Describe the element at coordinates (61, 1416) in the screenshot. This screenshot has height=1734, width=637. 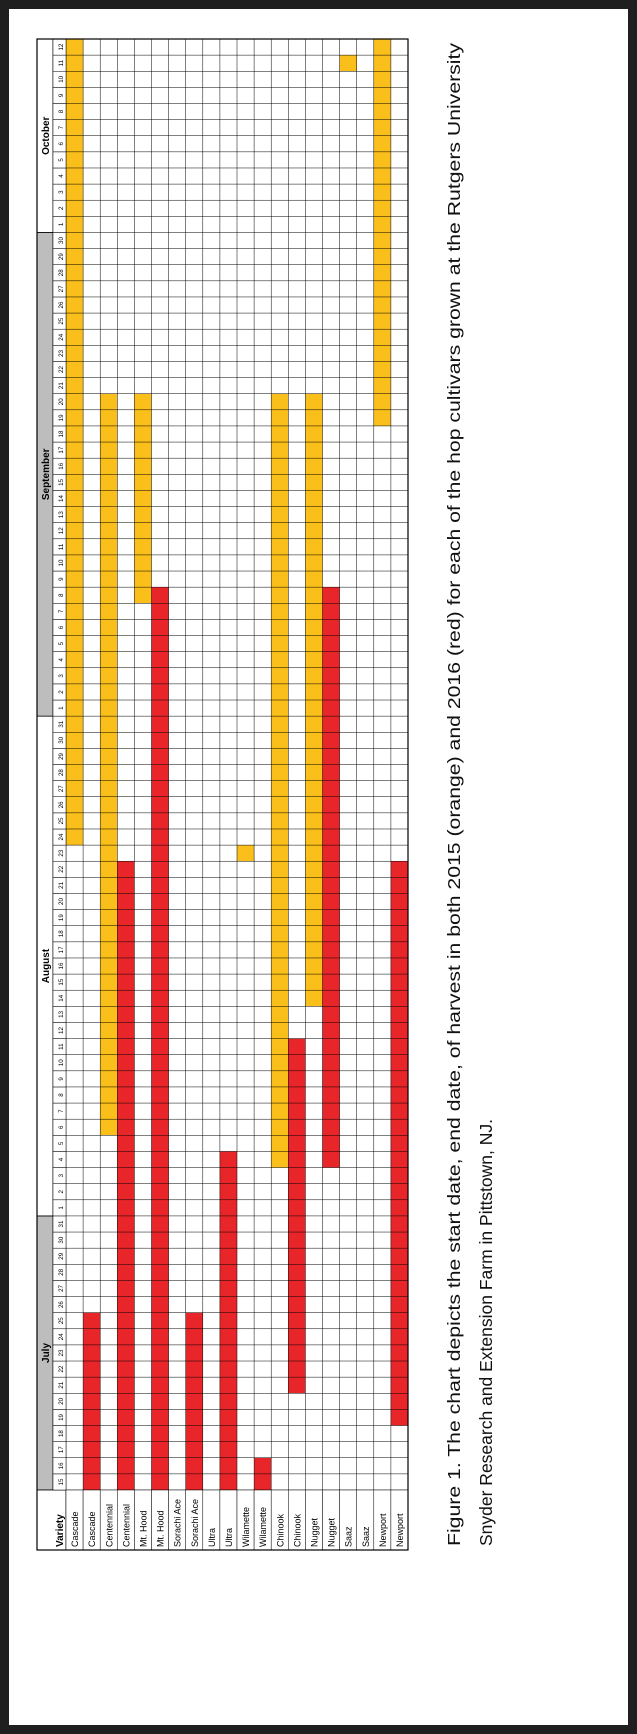
I see `day-tick-label: 19` at that location.